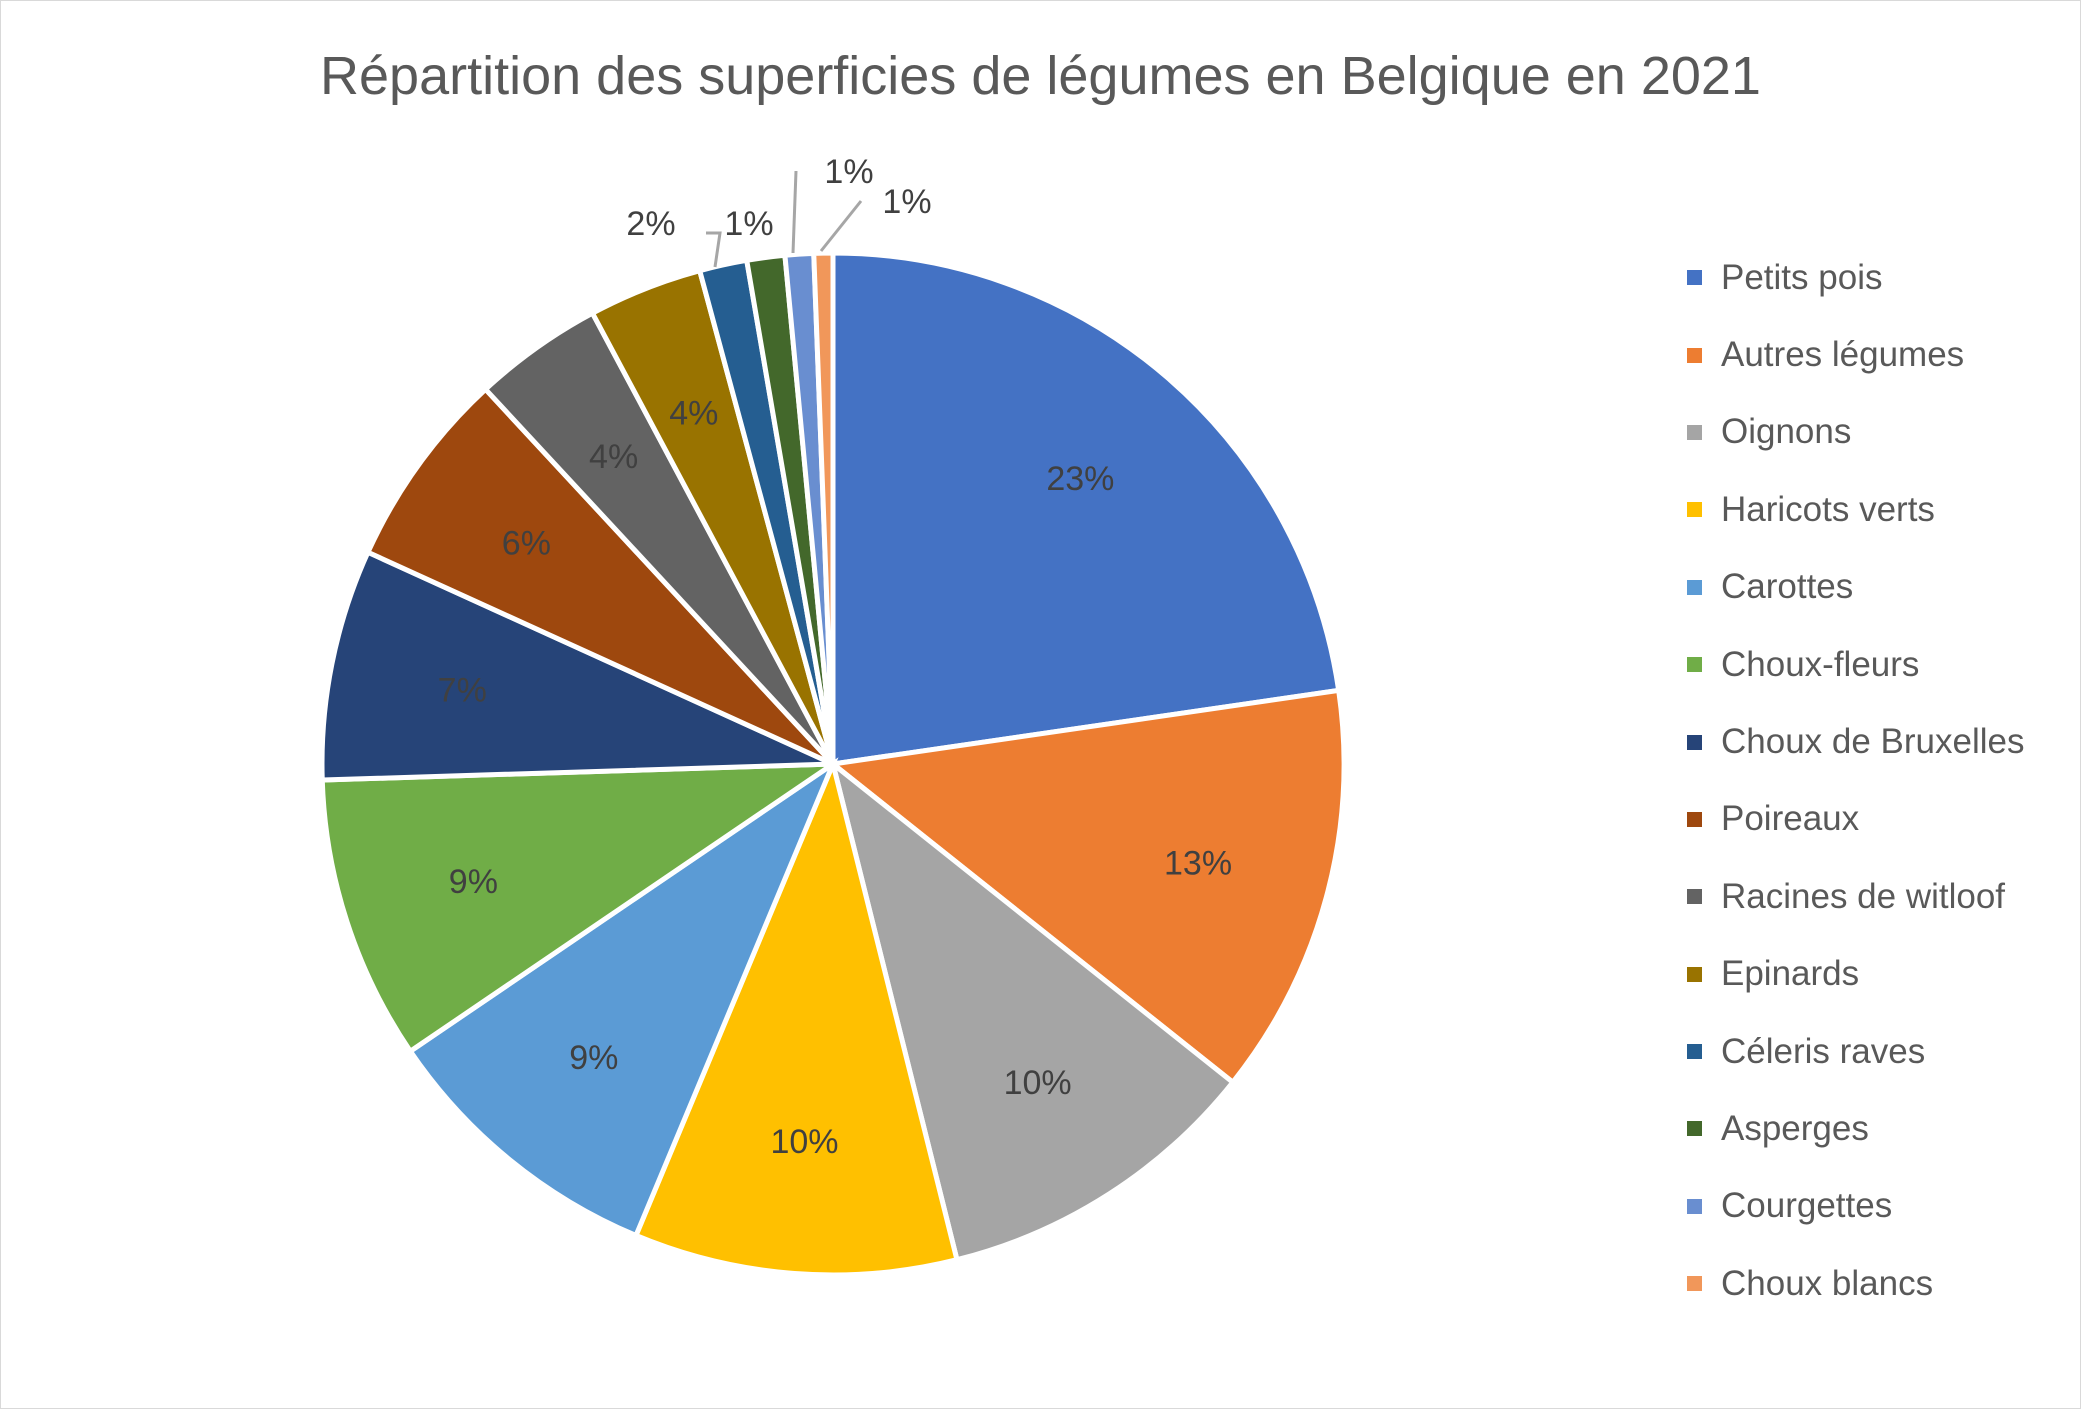 The width and height of the screenshot is (2081, 1409). What do you see at coordinates (1795, 1128) in the screenshot?
I see `legend-label: Asperges` at bounding box center [1795, 1128].